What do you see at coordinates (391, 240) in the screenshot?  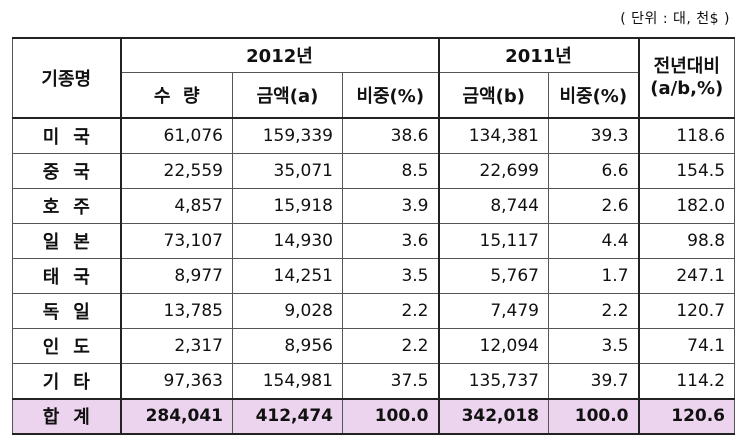 I see `share12-cell: 3.6` at bounding box center [391, 240].